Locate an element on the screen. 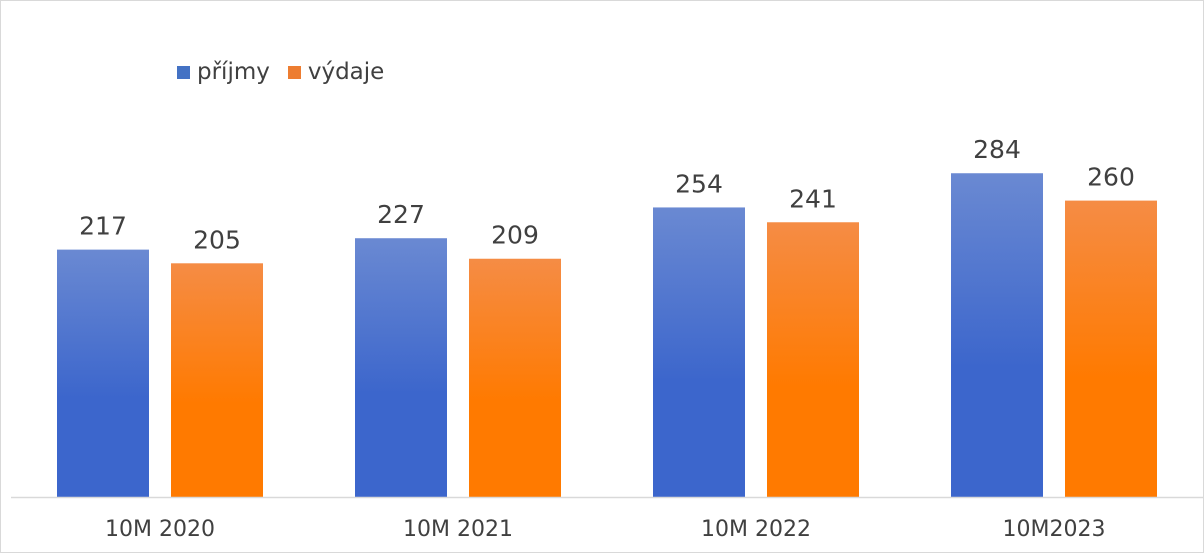 This screenshot has width=1204, height=553. x-tick-label: 10M 2022 is located at coordinates (756, 529).